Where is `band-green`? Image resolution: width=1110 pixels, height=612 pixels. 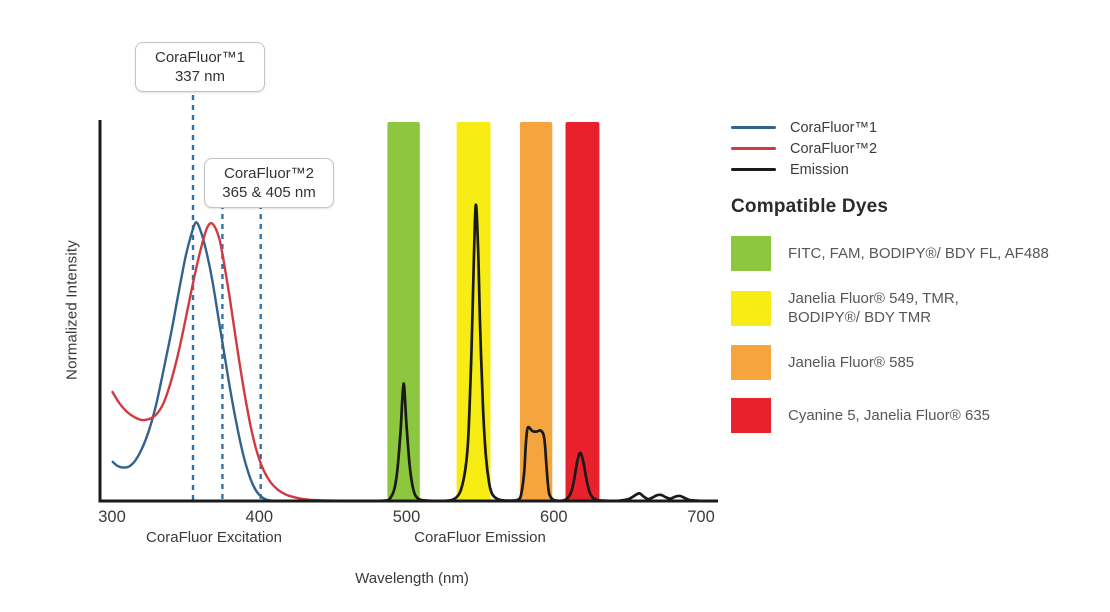 band-green is located at coordinates (403, 311).